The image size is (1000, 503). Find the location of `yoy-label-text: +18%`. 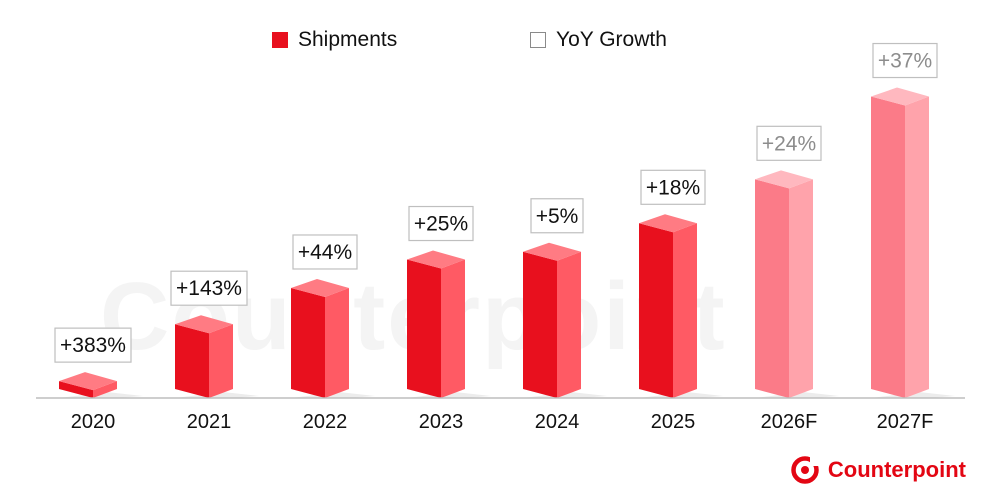

yoy-label-text: +18% is located at coordinates (673, 187).